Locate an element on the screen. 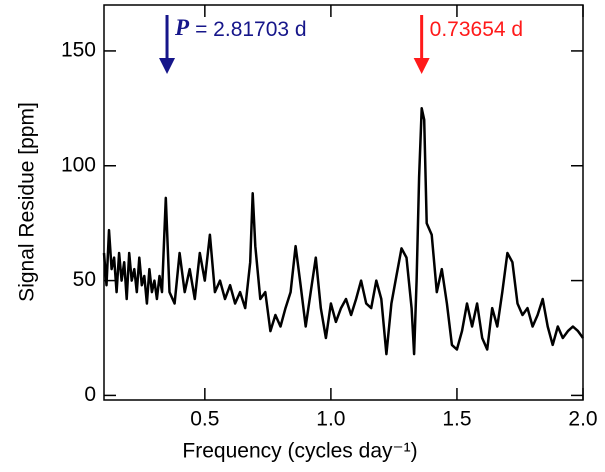 The width and height of the screenshot is (605, 472). x-tick-label: 1.5 is located at coordinates (456, 419).